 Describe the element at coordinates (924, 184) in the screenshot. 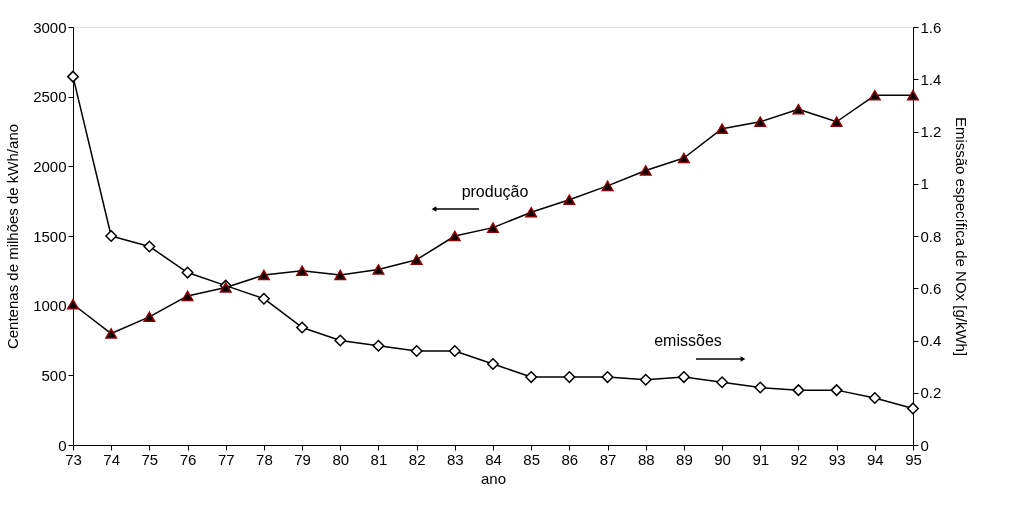

I see `y2-tick-label: 1` at that location.